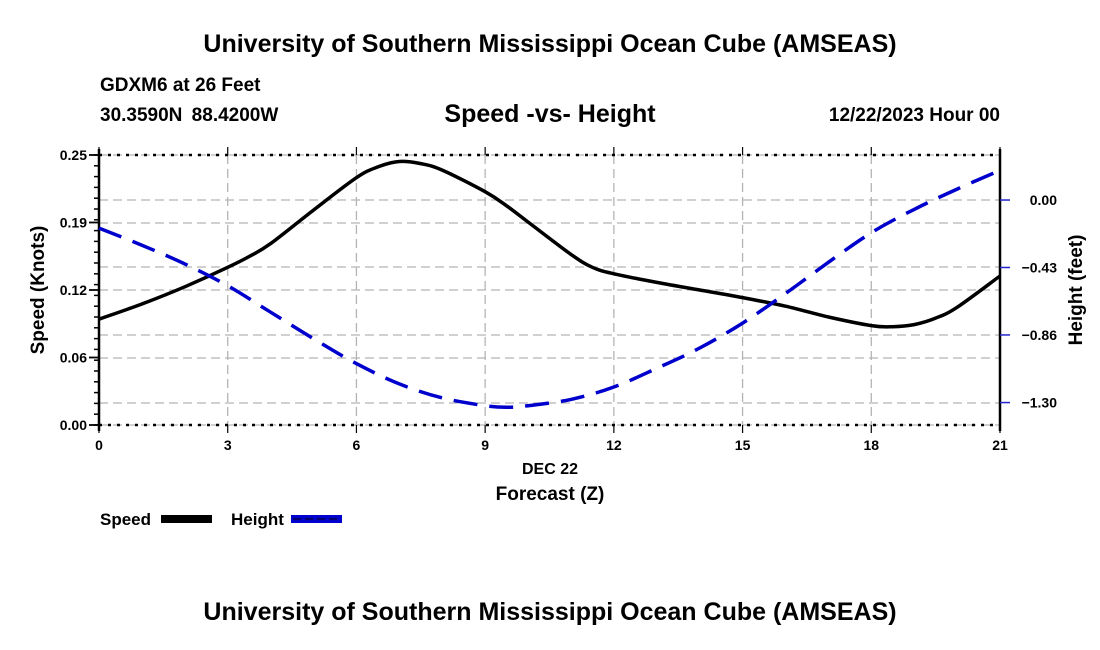 This screenshot has width=1100, height=650. Describe the element at coordinates (38, 290) in the screenshot. I see `y-axis-title: Speed (Knots)` at that location.